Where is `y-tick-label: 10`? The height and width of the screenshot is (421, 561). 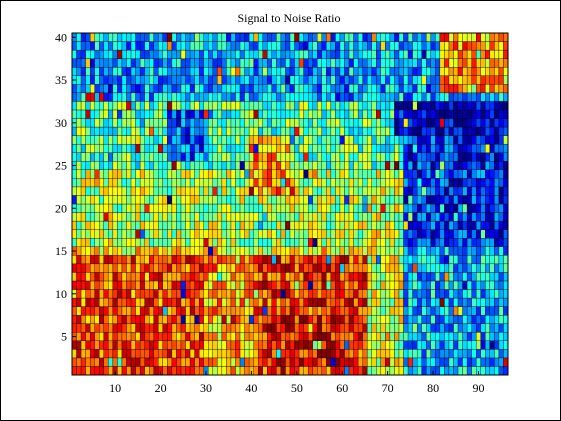 y-tick-label: 10 is located at coordinates (61, 294).